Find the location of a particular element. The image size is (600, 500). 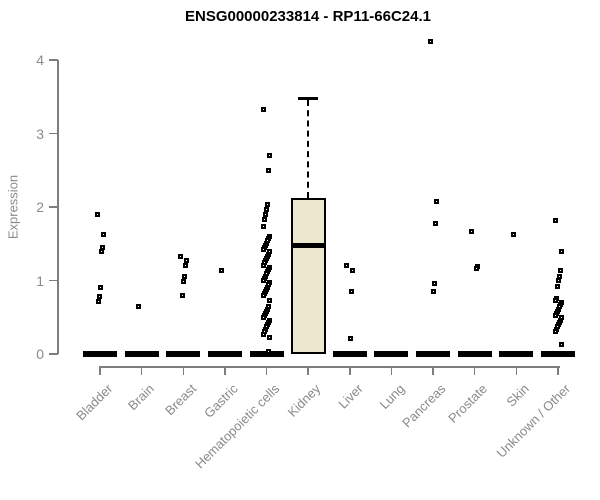

x-category-label: Kidney is located at coordinates (304, 400).